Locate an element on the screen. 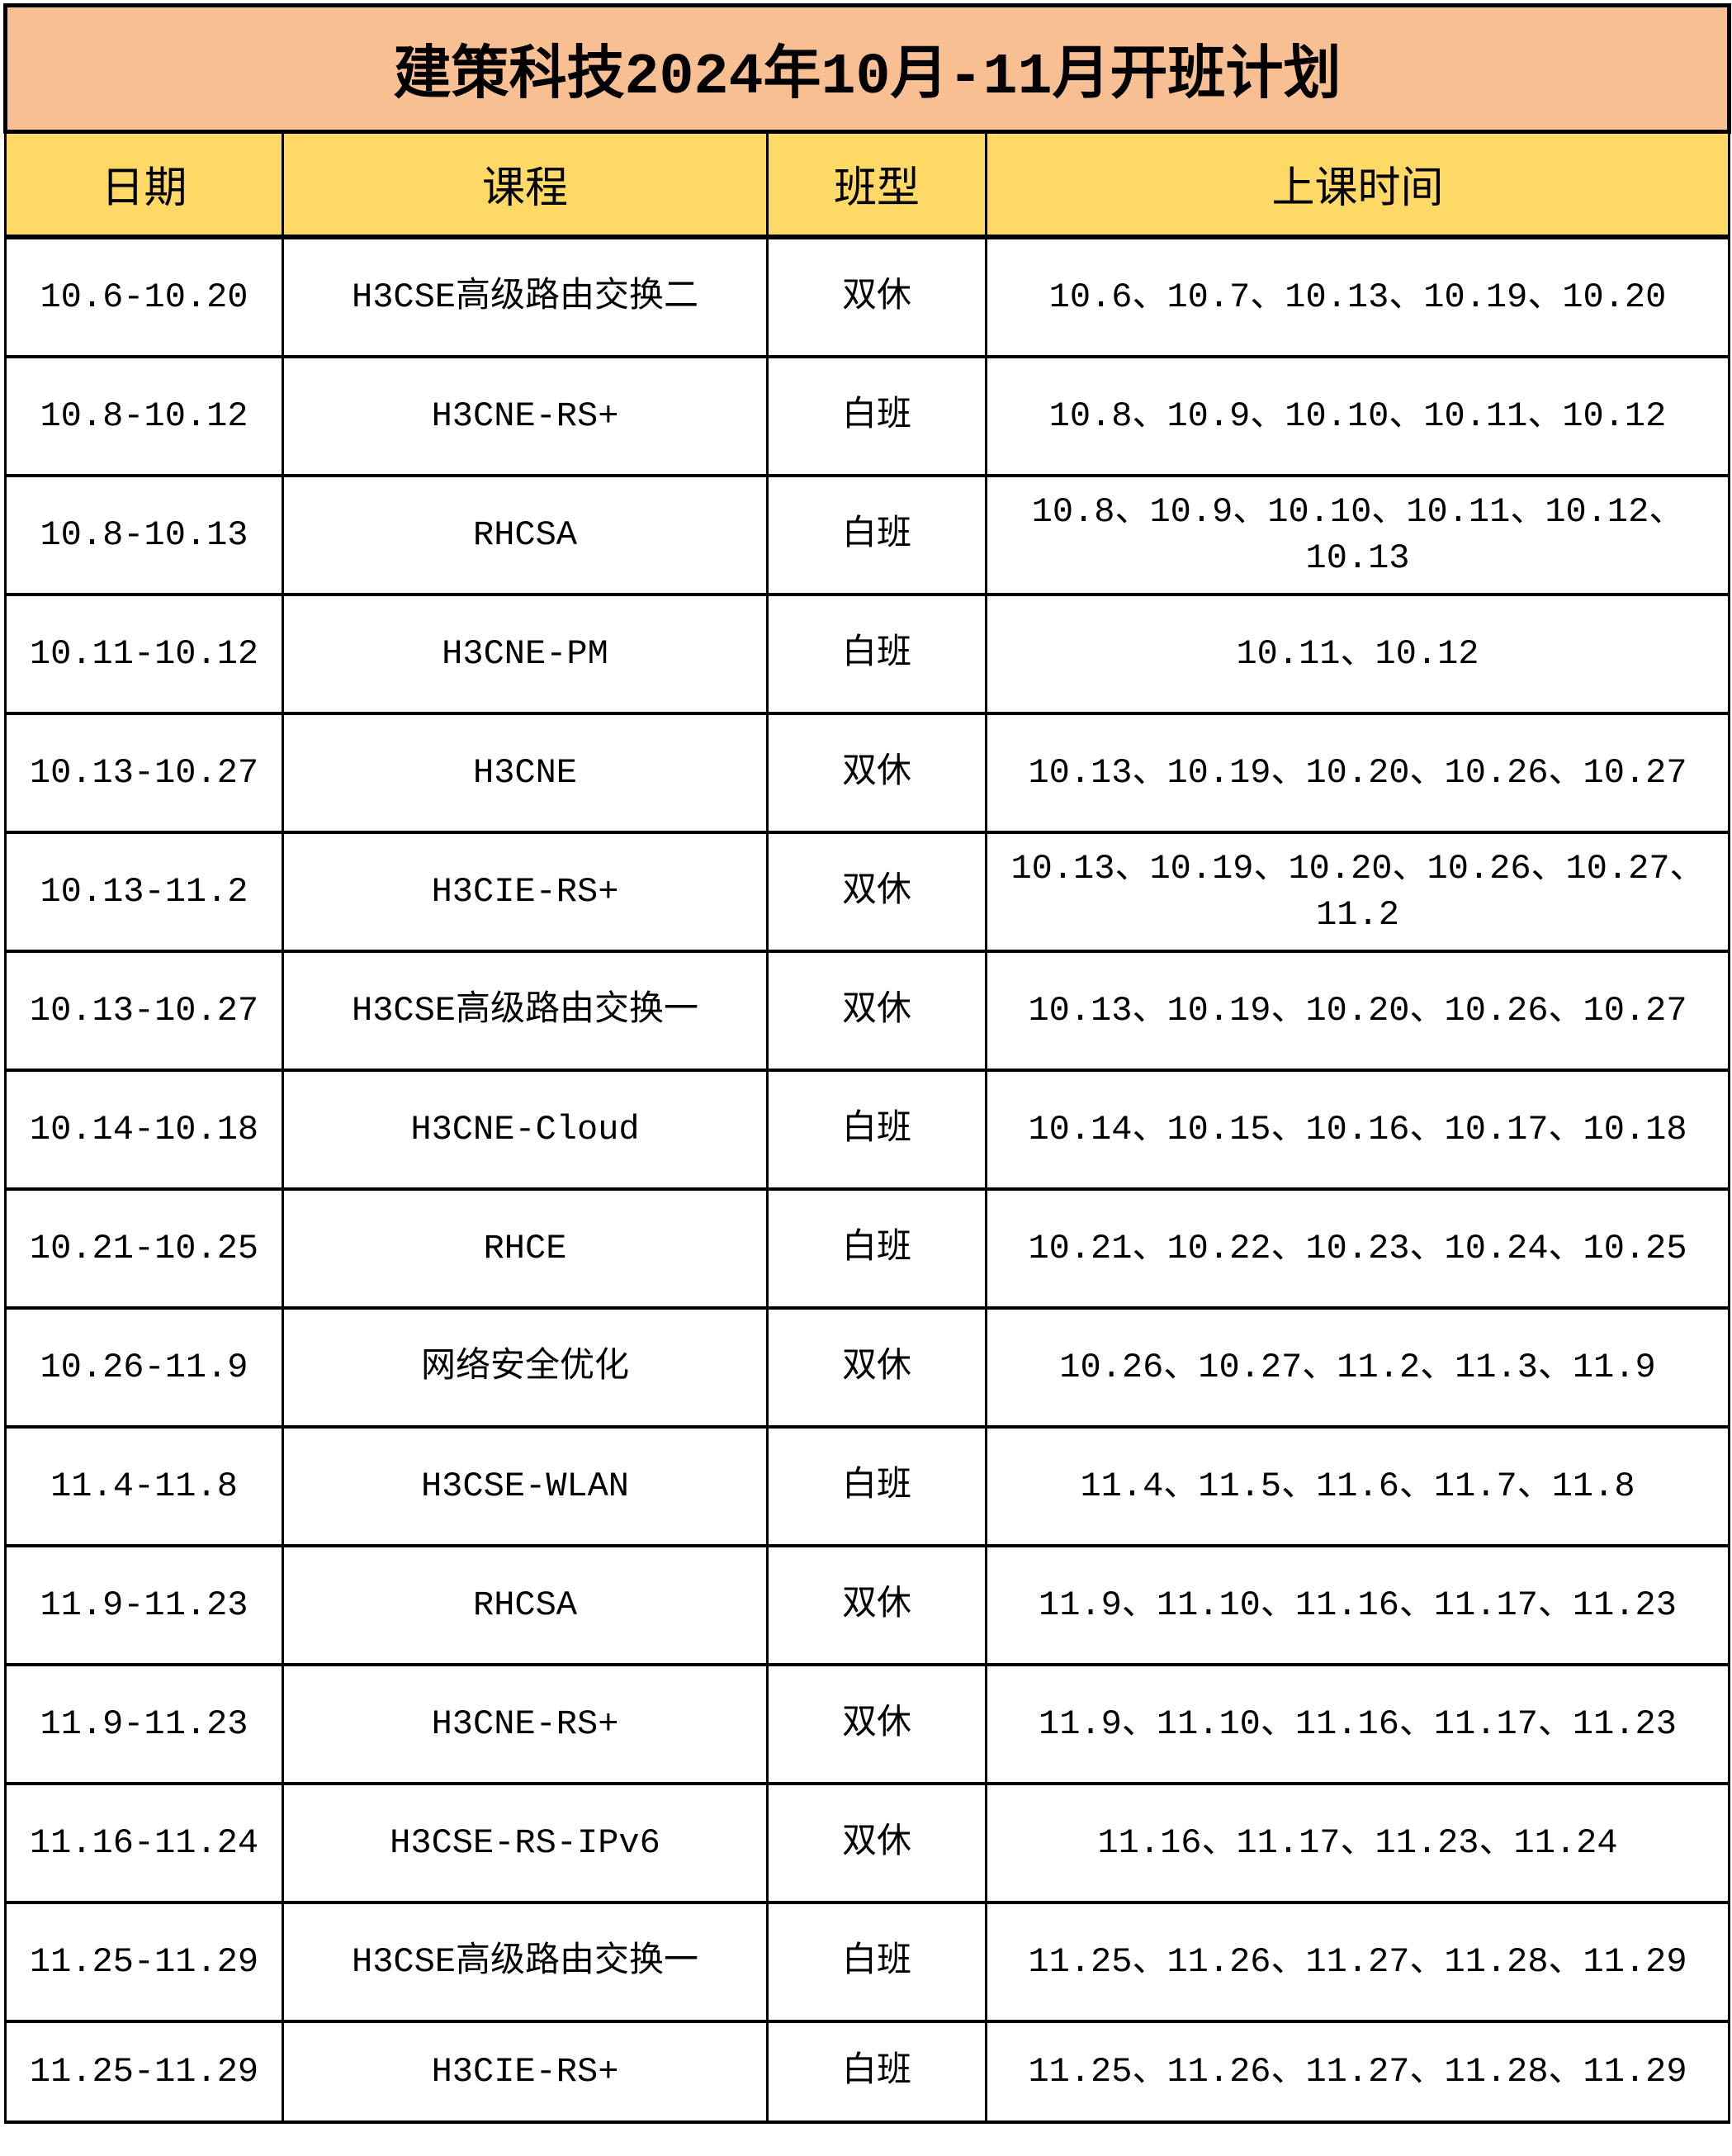 This screenshot has width=1732, height=2156. date-cell: 10.8-10.12 is located at coordinates (144, 416).